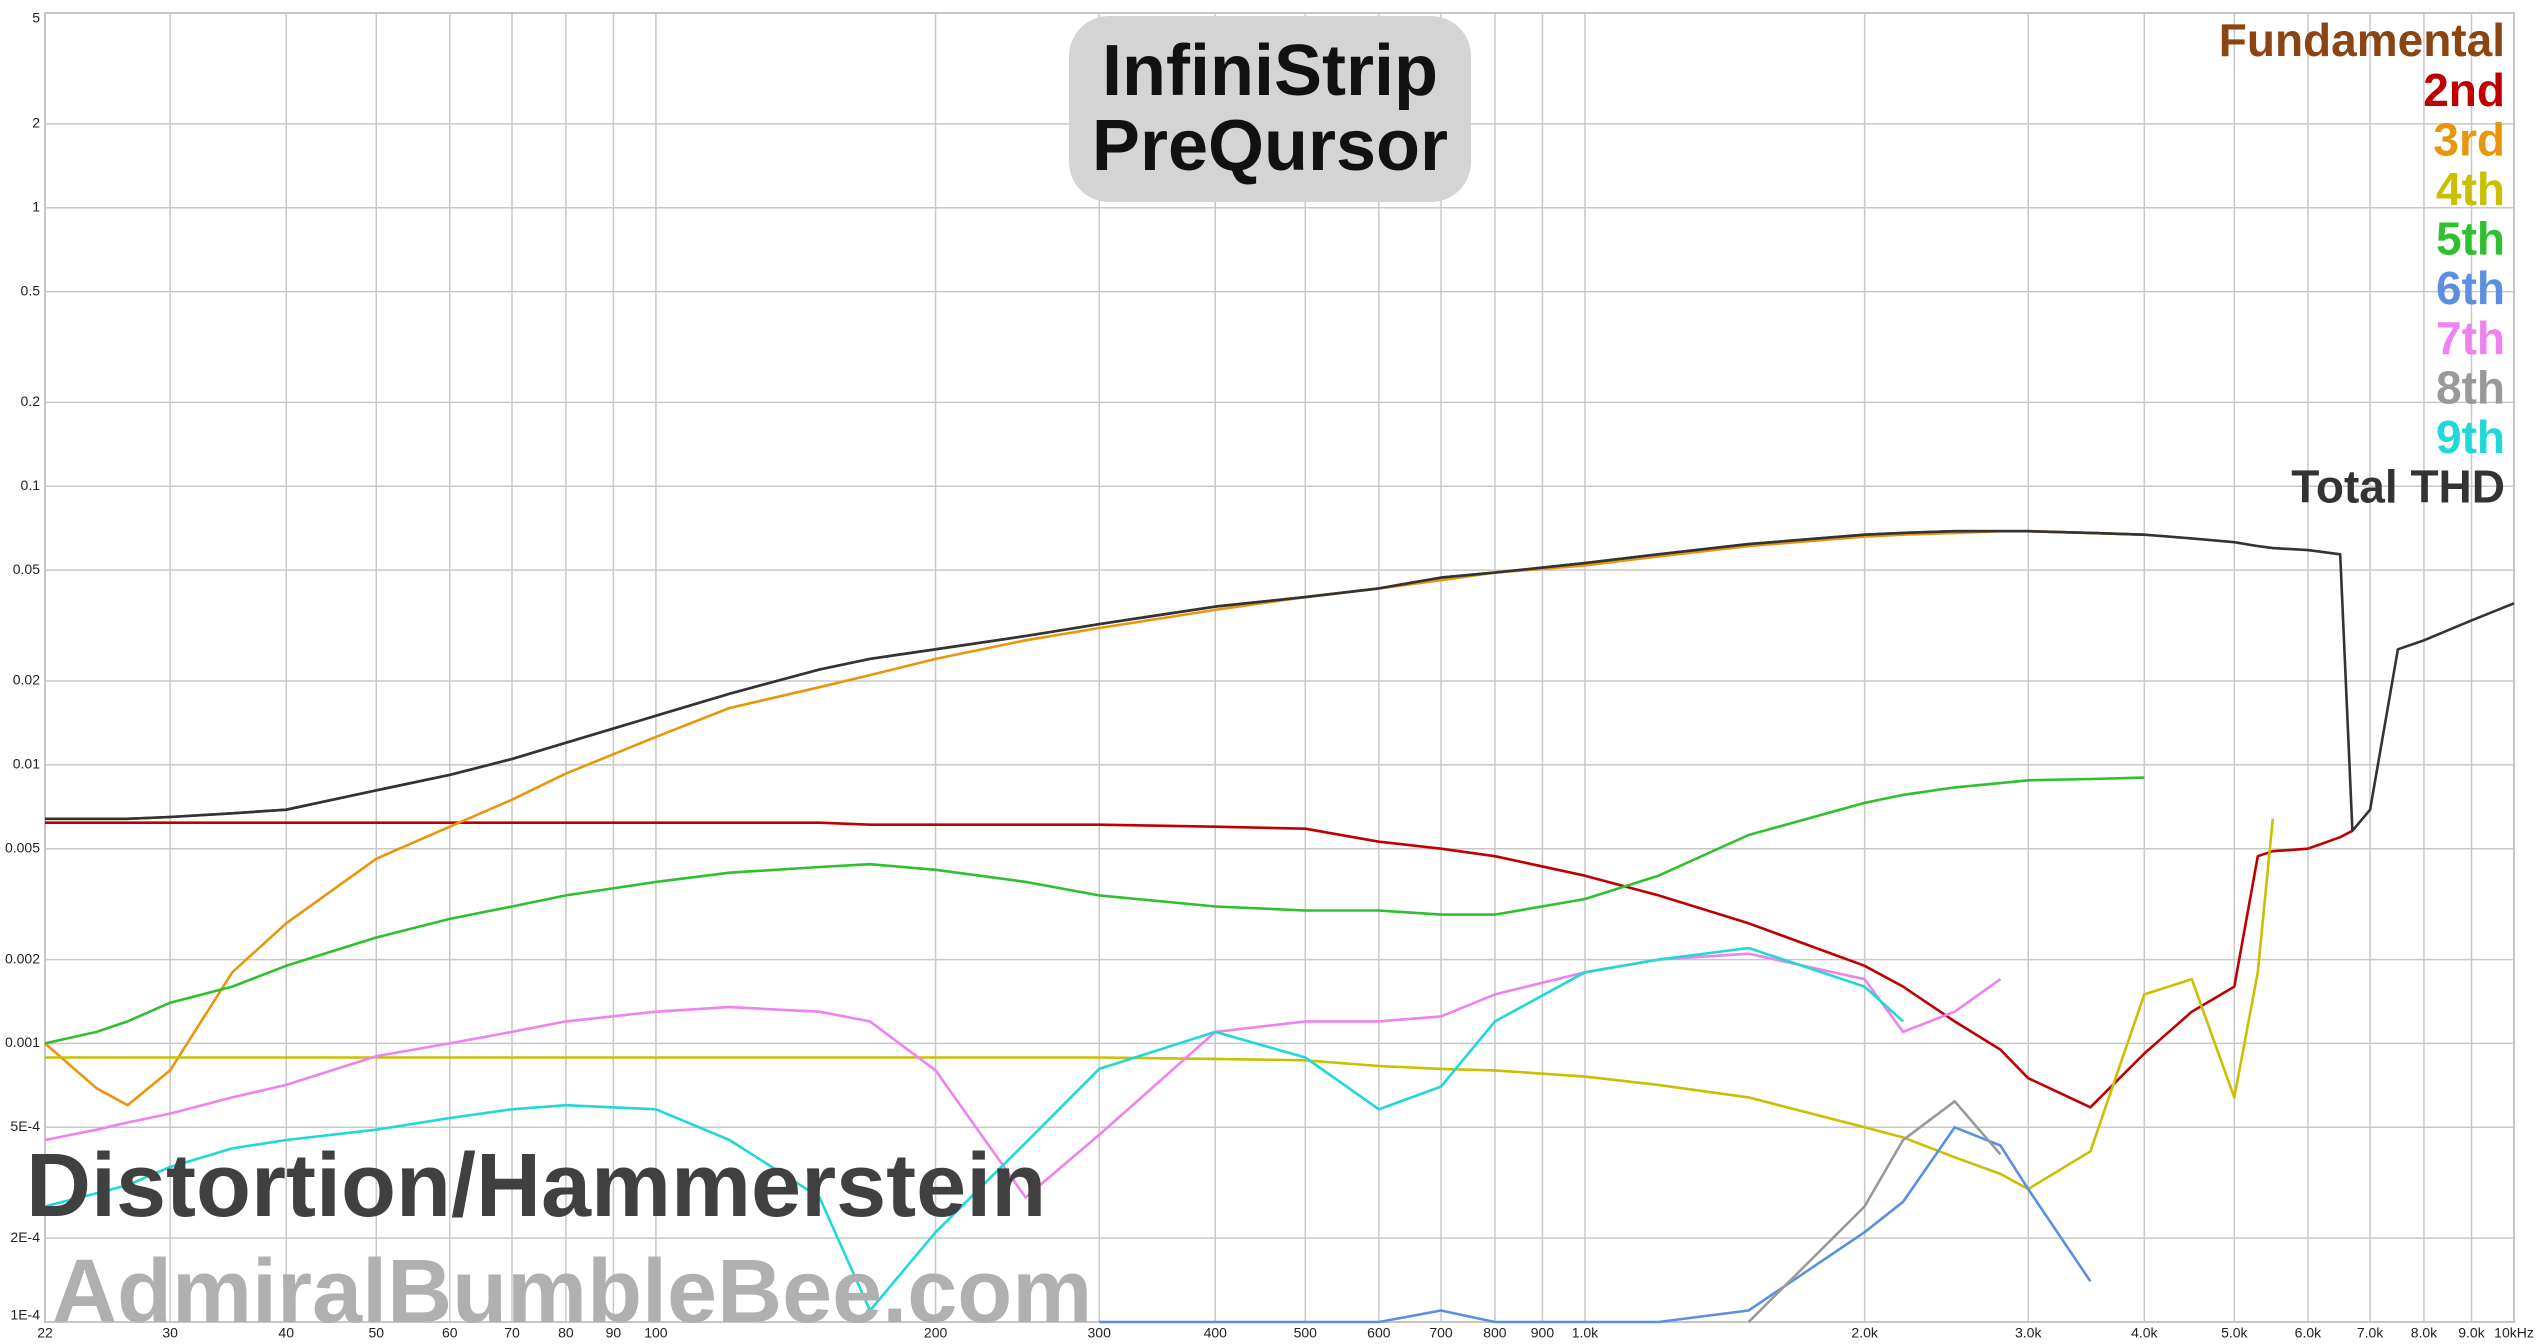  I want to click on y-tick-label: 0.05, so click(26, 569).